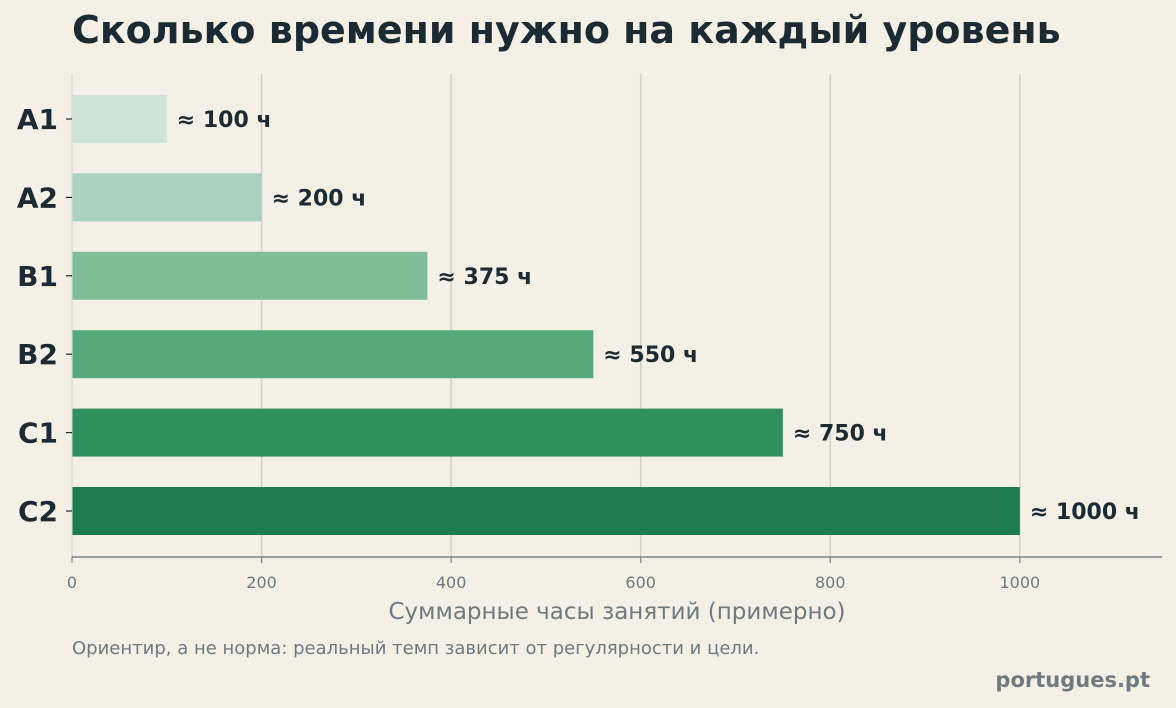 The image size is (1176, 708). I want to click on bar-A1, so click(119, 119).